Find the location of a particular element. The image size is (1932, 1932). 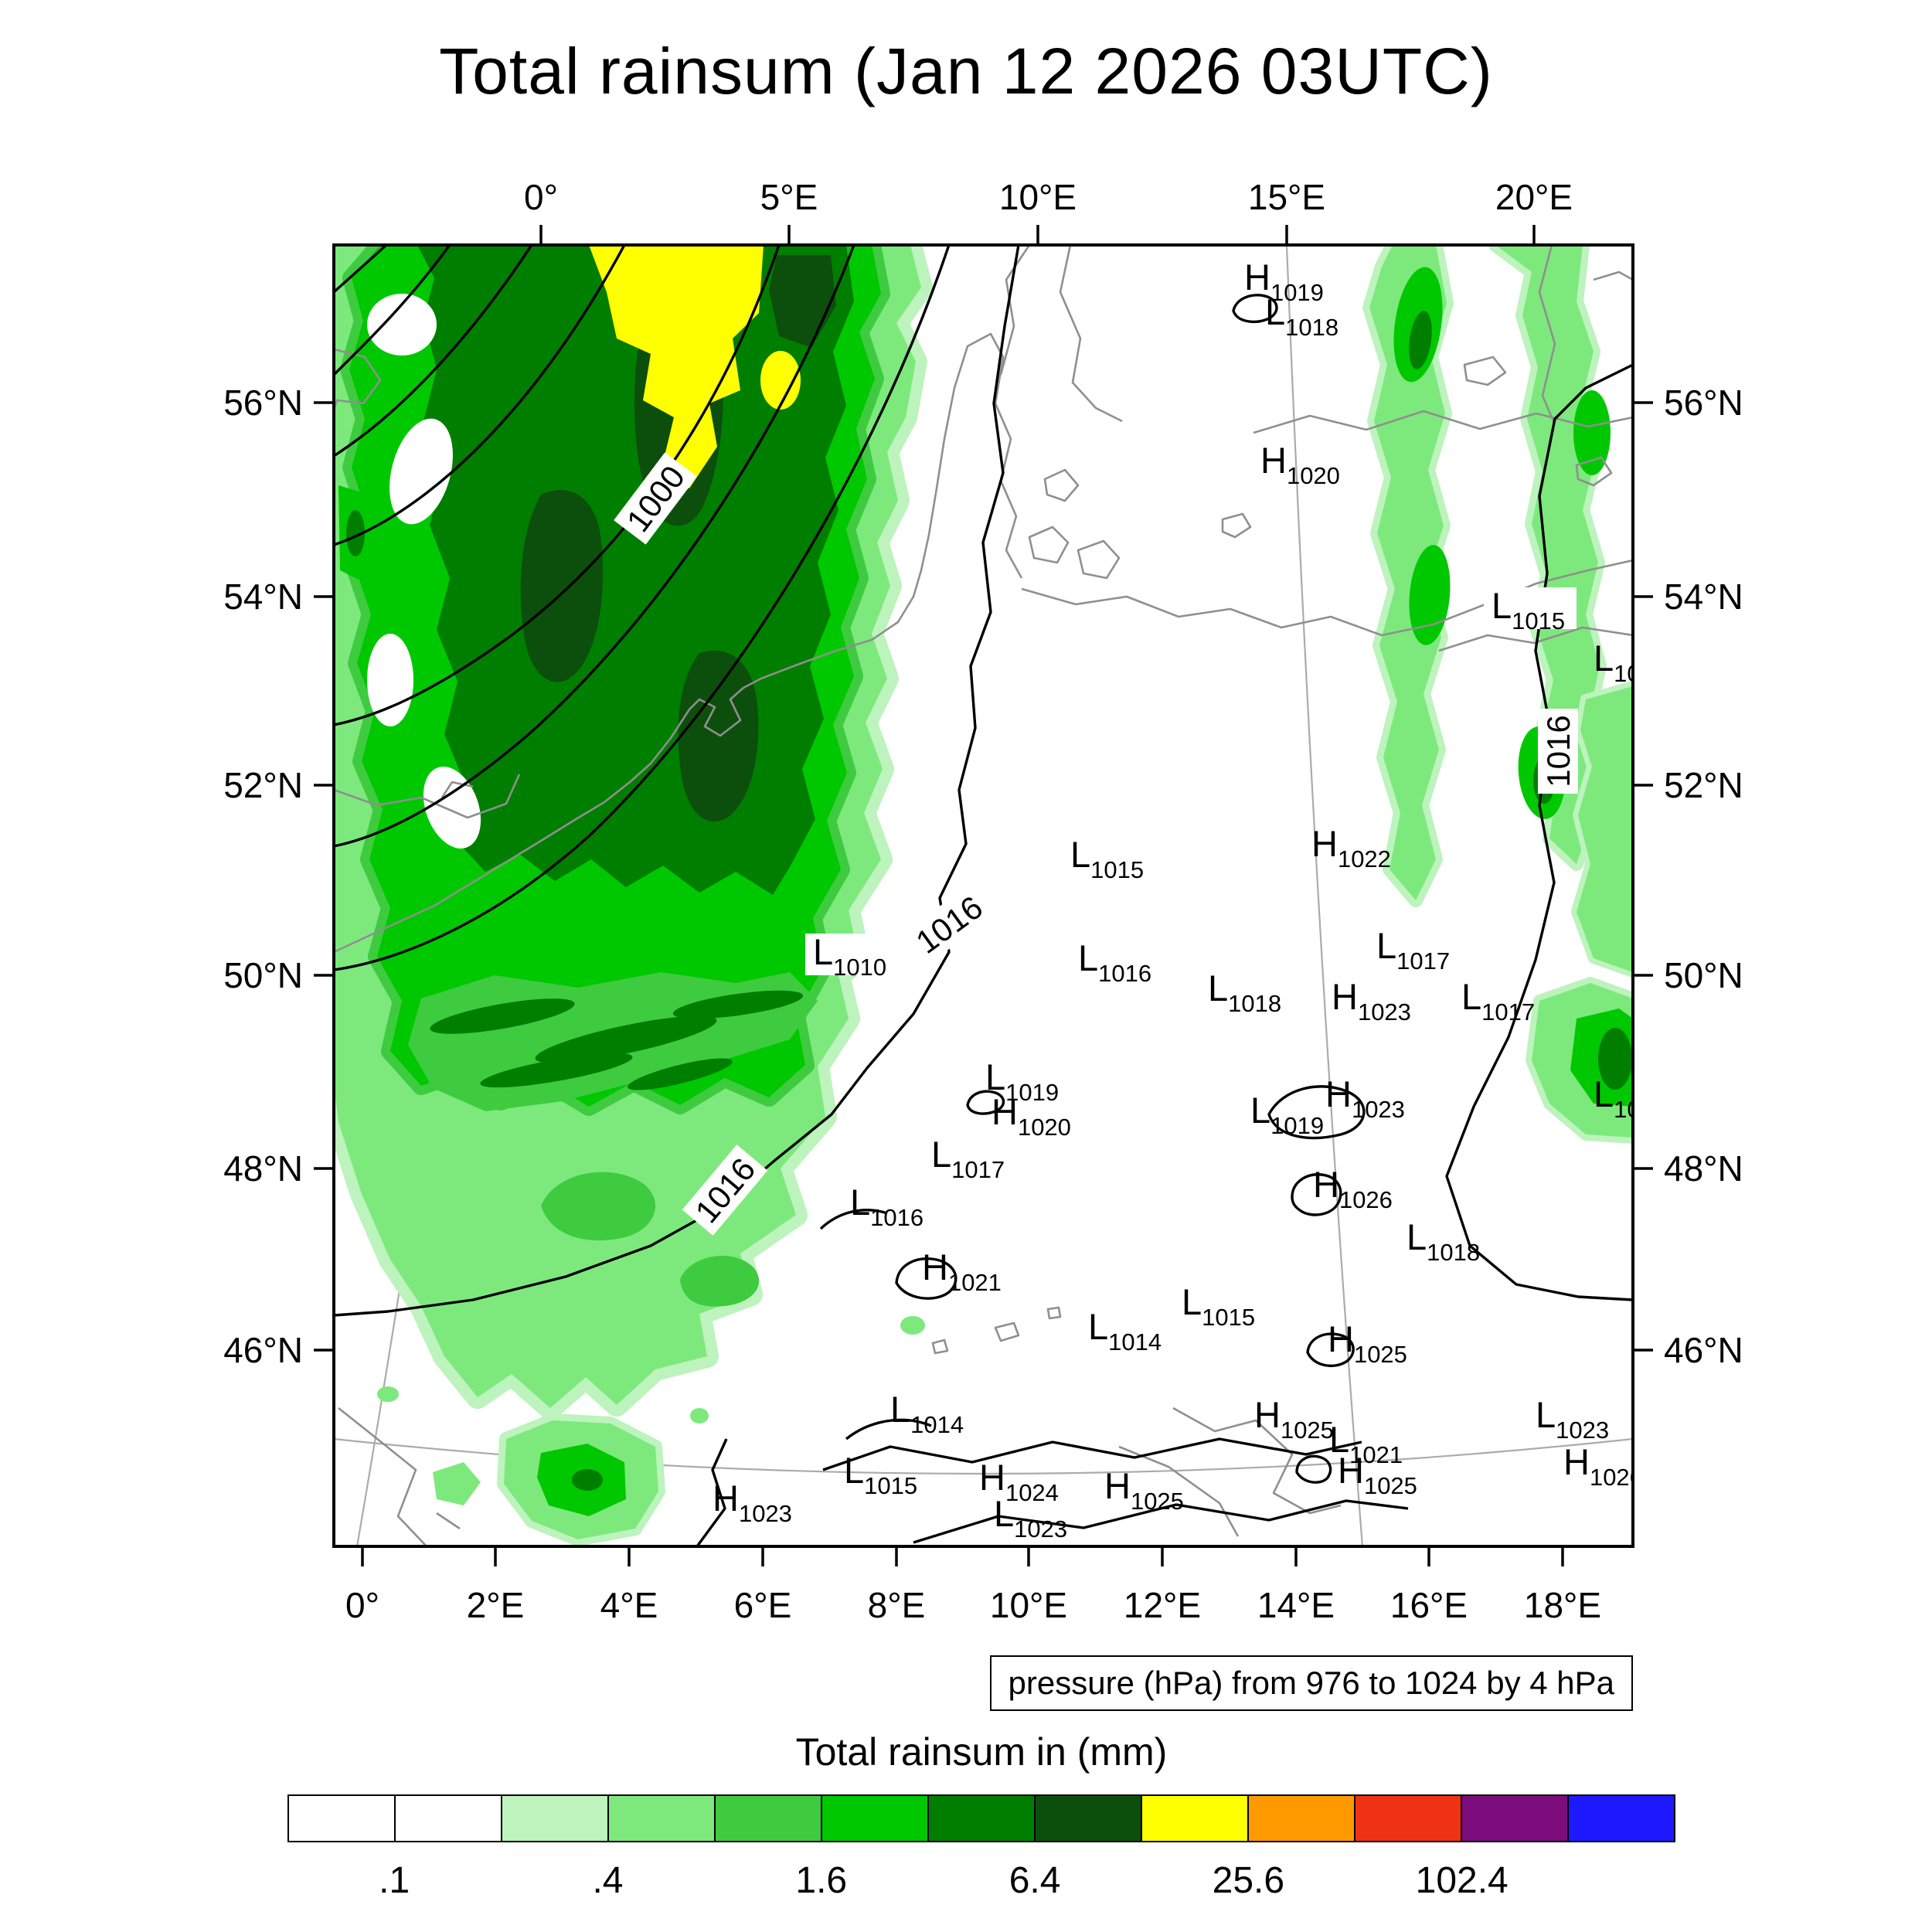

axis-label-bottom: 4°E is located at coordinates (629, 1605).